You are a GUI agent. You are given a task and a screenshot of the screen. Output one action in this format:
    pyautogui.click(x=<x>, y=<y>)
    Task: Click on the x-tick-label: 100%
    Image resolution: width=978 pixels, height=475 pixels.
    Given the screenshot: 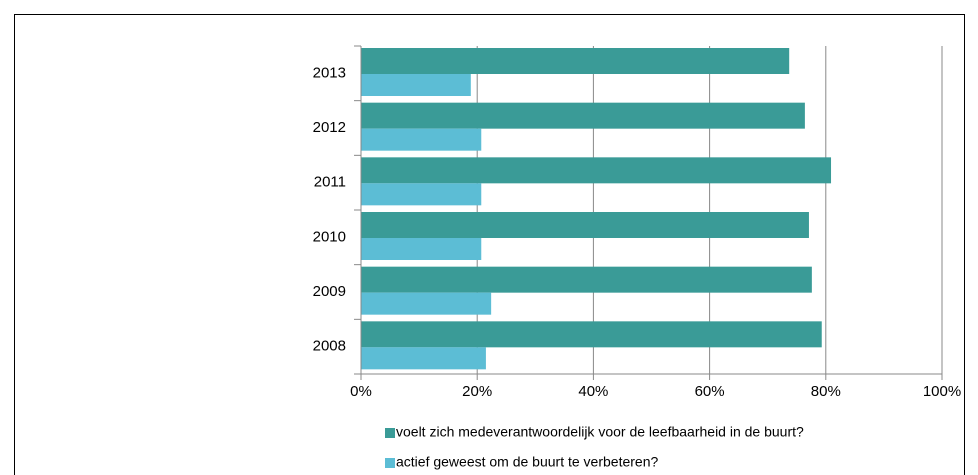 What is the action you would take?
    pyautogui.click(x=942, y=391)
    